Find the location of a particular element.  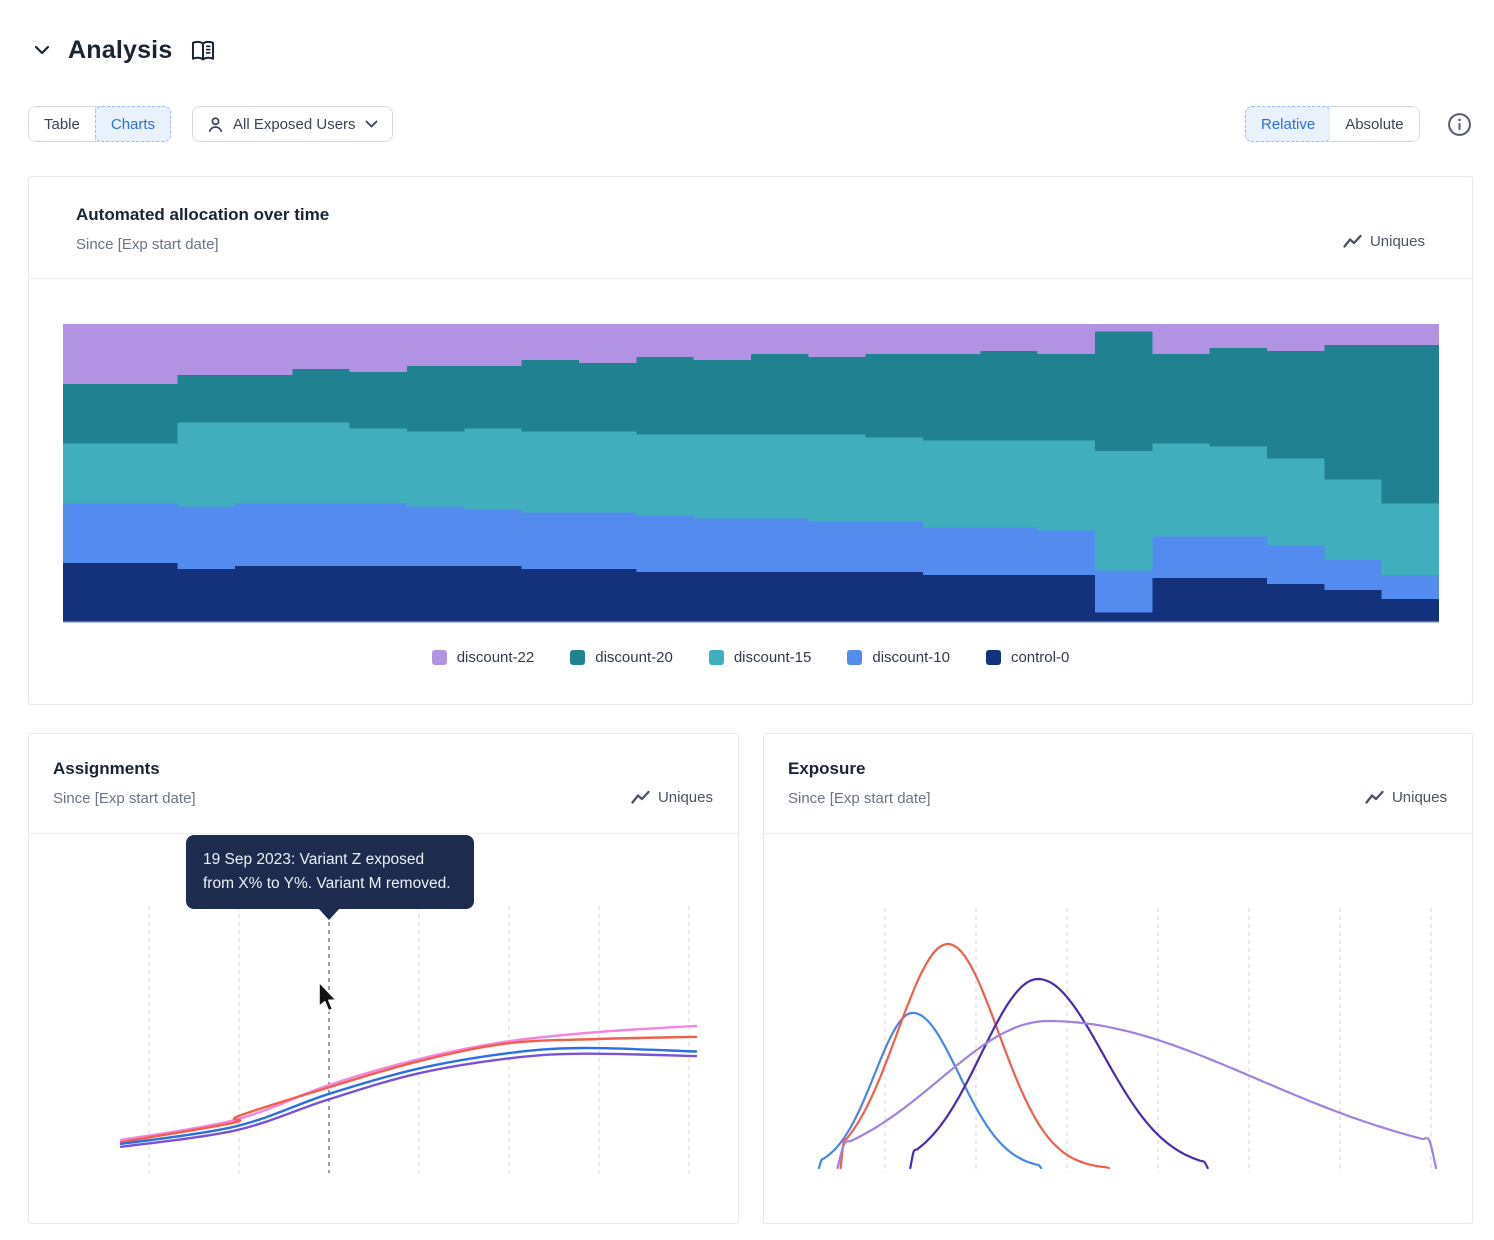

docs-book-icon is located at coordinates (203, 51).